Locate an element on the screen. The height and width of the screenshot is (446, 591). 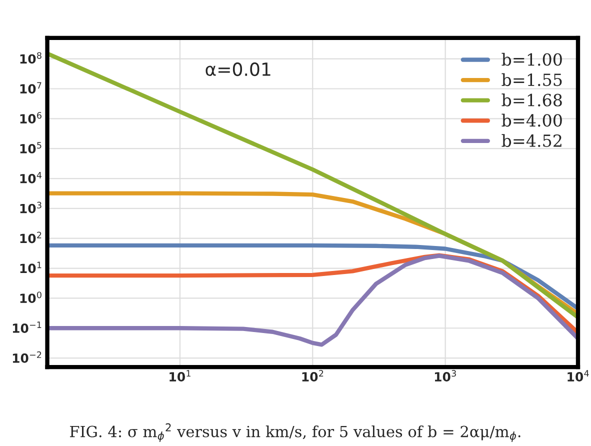
y-tick-label: 10$^{−2}$ is located at coordinates (27, 357).